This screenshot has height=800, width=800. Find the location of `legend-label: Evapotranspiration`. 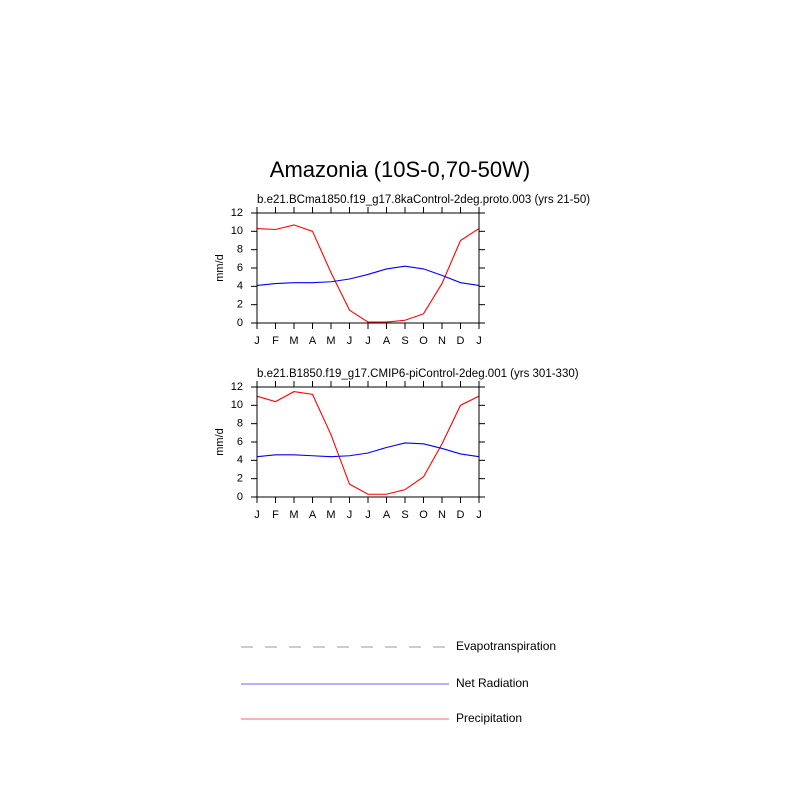

legend-label: Evapotranspiration is located at coordinates (506, 646).